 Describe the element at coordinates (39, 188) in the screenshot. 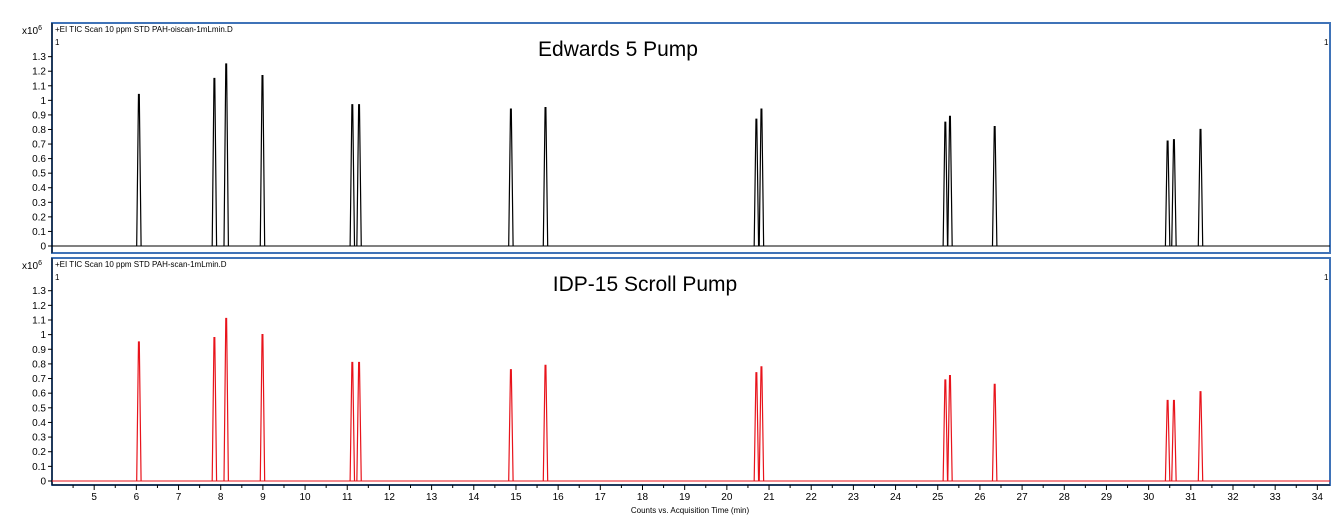

I see `panel-1-y-tick-label-4: 0.4` at that location.